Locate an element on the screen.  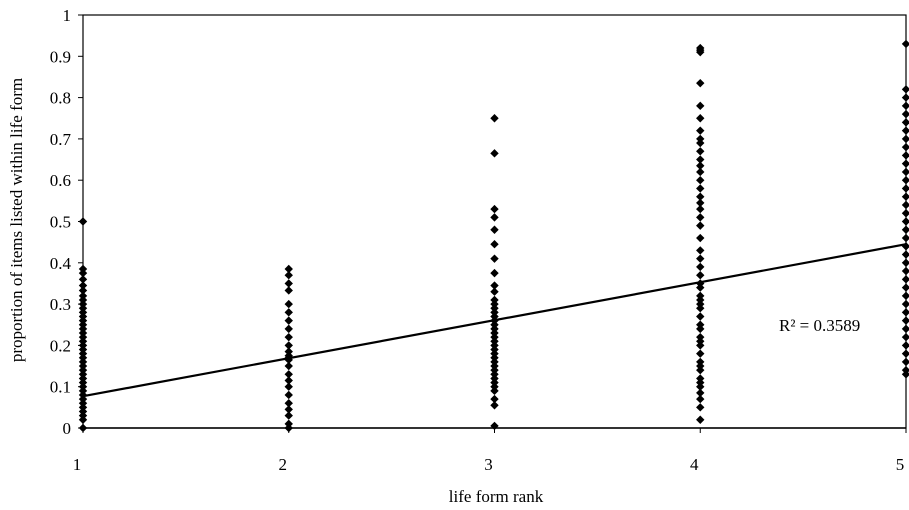
x-axis: 1 2 3 4 5 is located at coordinates (490, 451).